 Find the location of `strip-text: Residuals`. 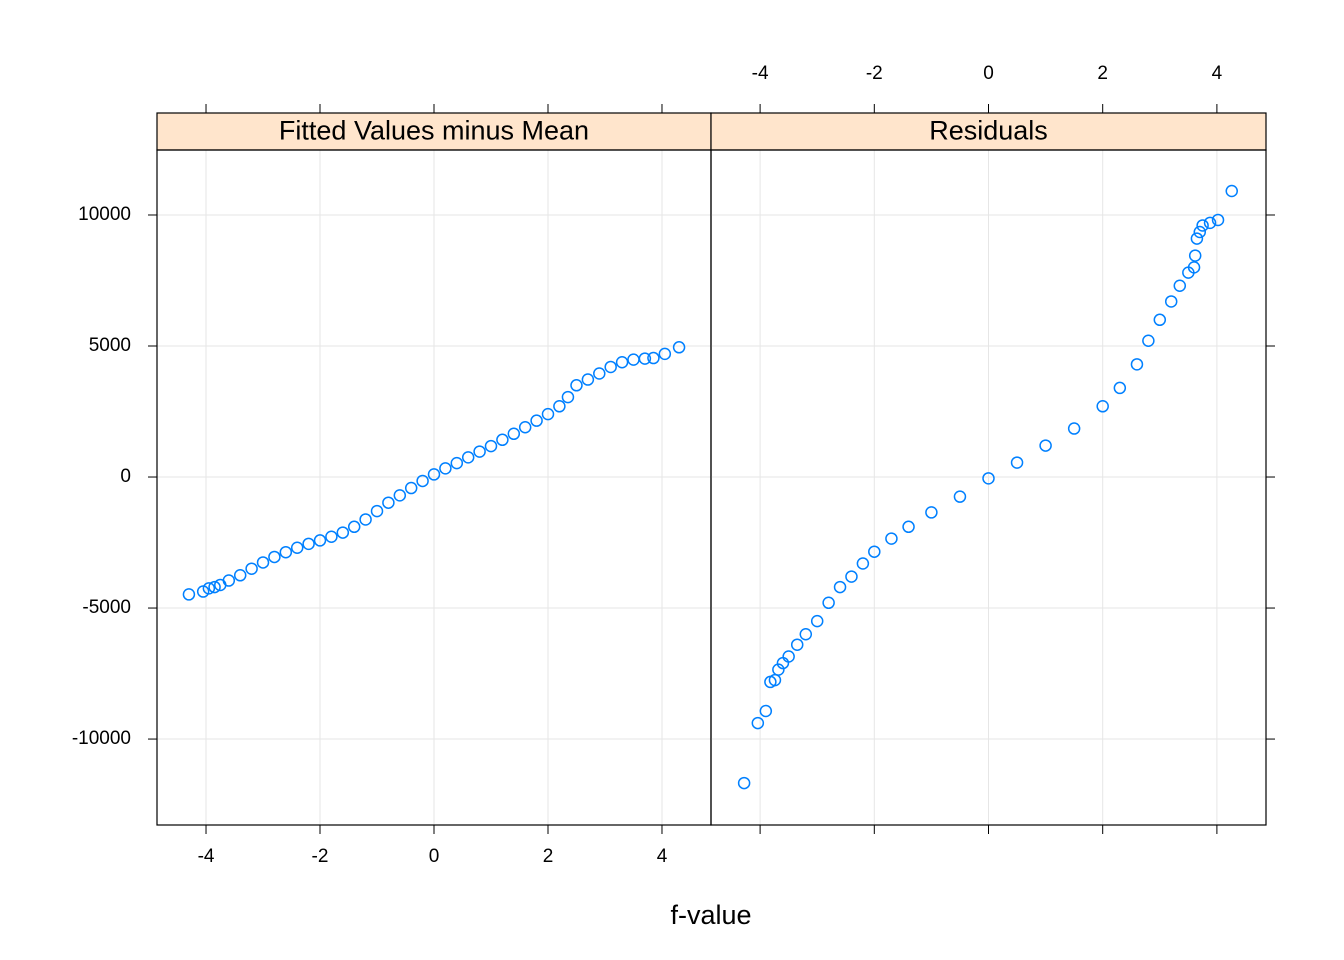

strip-text: Residuals is located at coordinates (988, 131).